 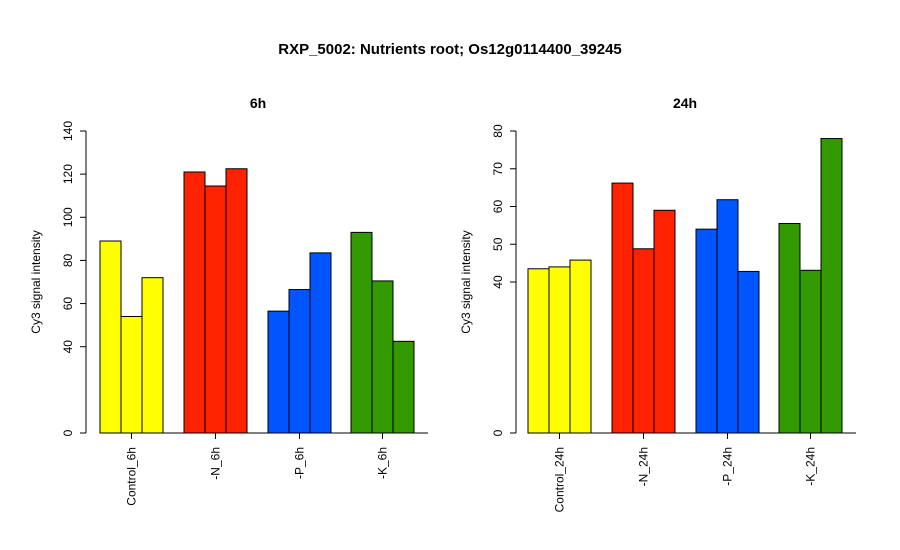 What do you see at coordinates (498, 169) in the screenshot?
I see `y-tick-label: 70` at bounding box center [498, 169].